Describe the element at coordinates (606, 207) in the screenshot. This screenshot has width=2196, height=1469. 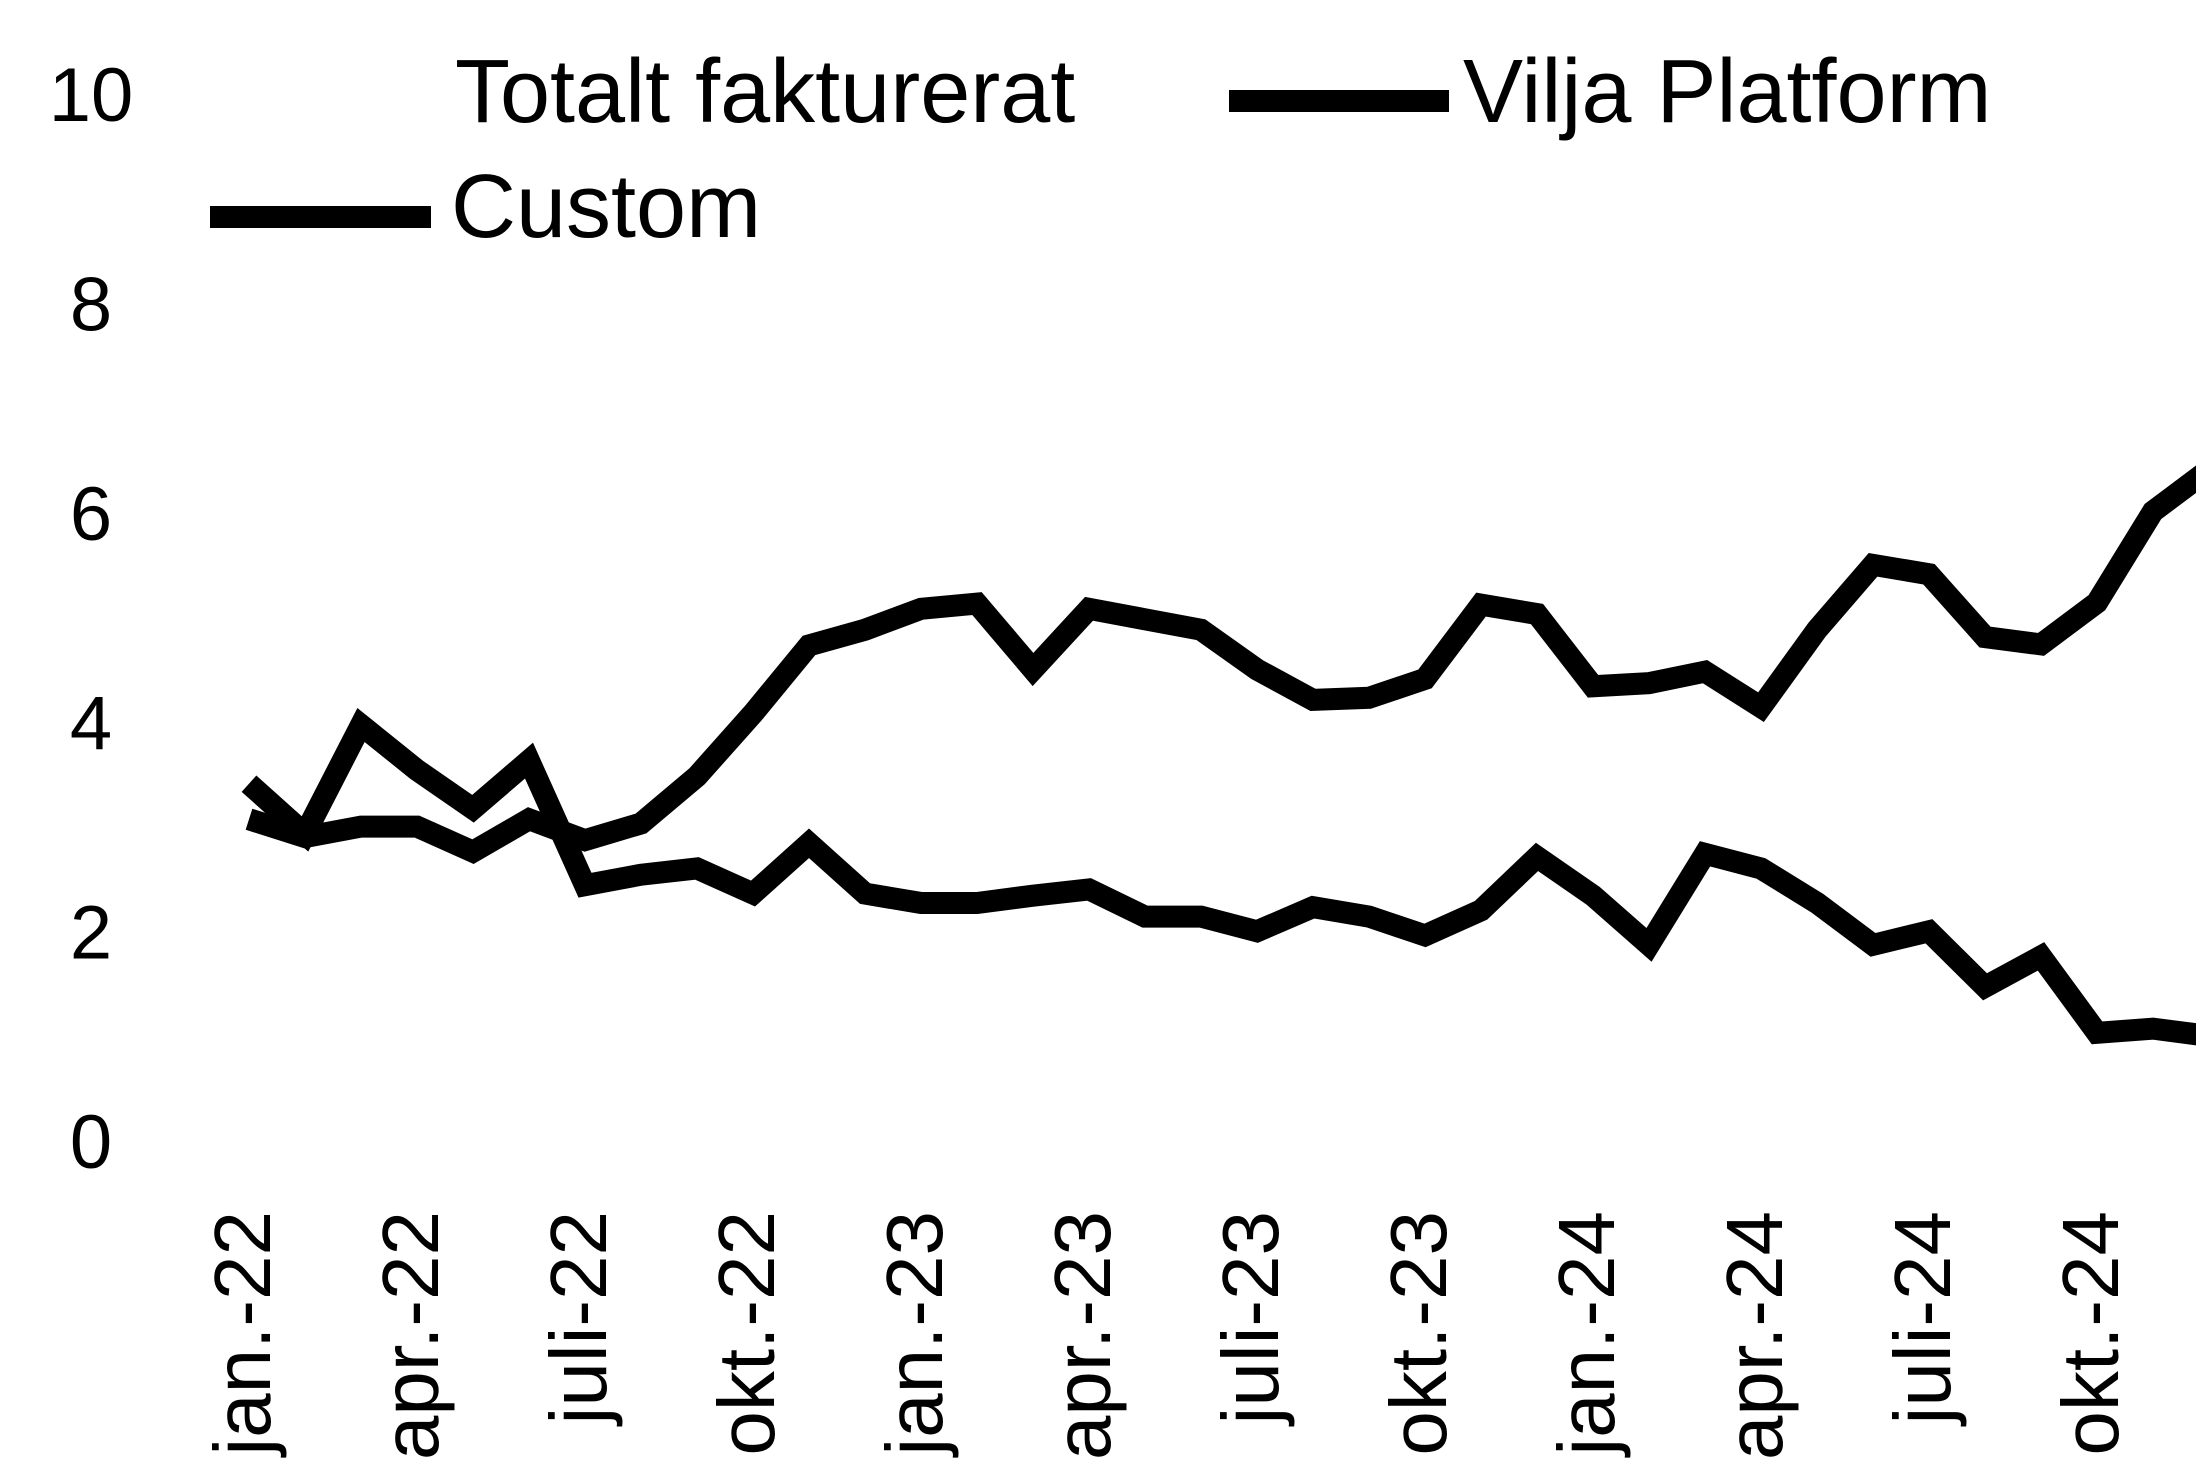
I see `legend-label: Custom` at that location.